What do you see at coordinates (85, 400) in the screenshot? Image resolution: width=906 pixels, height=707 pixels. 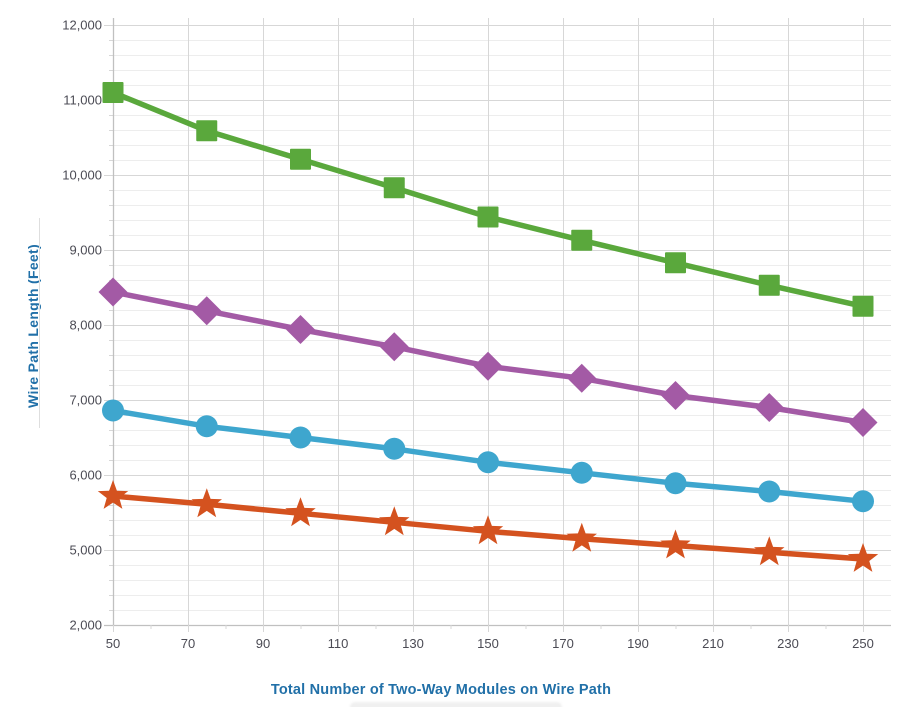 I see `y-tick-label: 7,000` at bounding box center [85, 400].